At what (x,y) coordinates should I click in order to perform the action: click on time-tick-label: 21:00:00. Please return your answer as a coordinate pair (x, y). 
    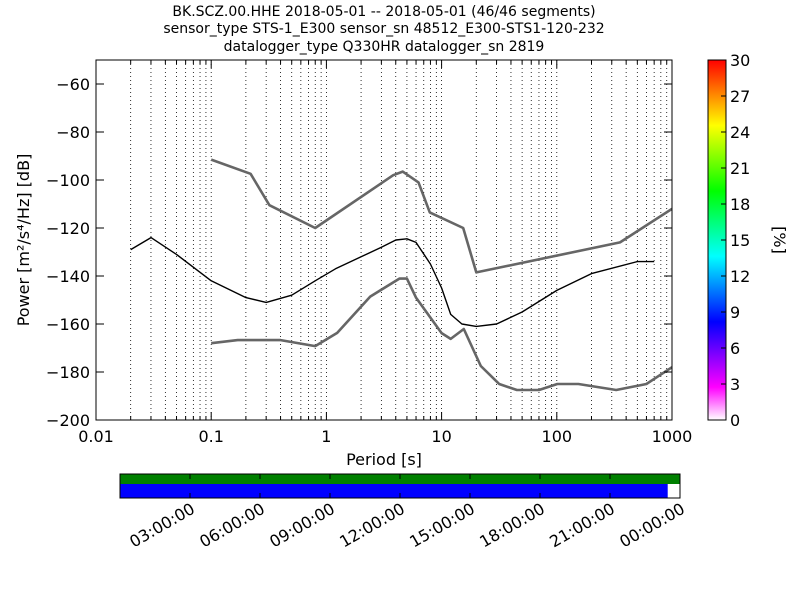
    Looking at the image, I should click on (582, 525).